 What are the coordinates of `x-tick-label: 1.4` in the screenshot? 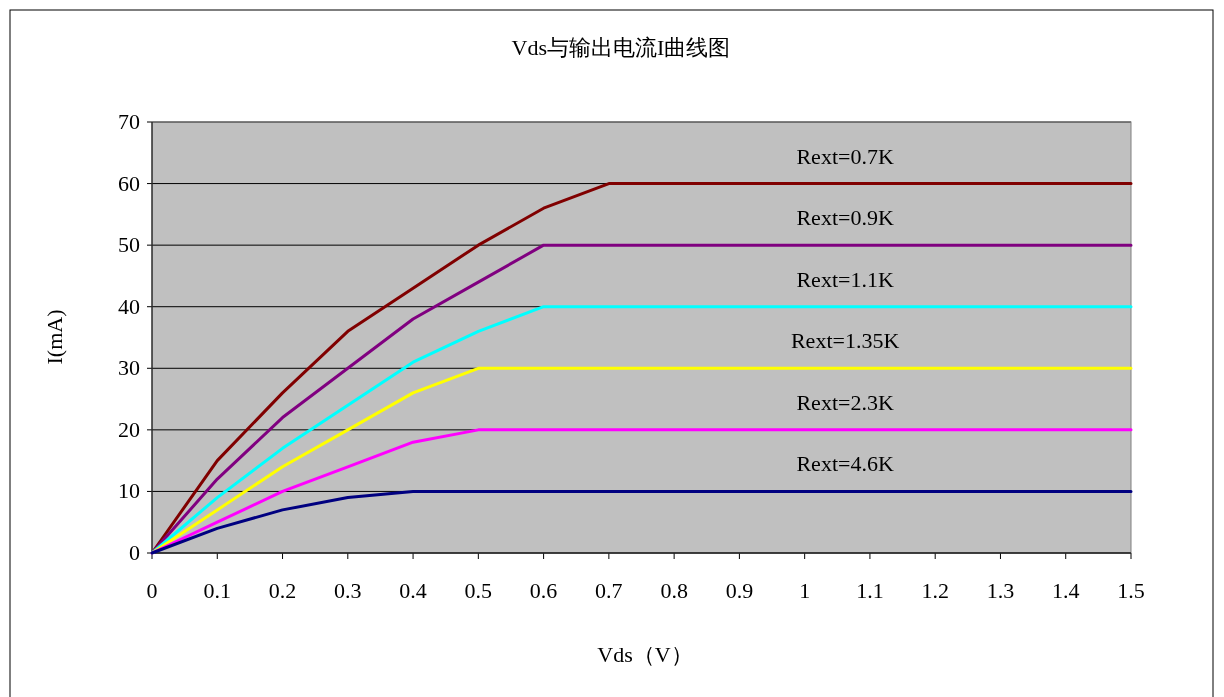 It's located at (1065, 590).